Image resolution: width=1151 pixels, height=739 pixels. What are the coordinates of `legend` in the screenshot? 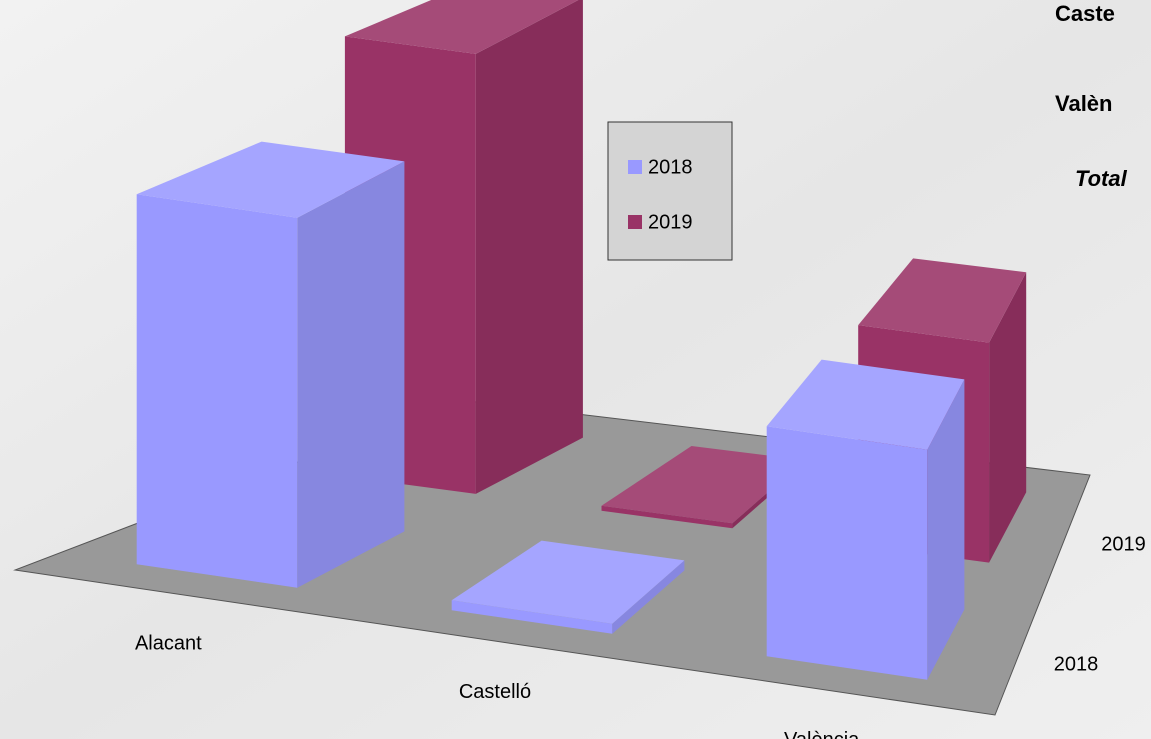 It's located at (670, 191).